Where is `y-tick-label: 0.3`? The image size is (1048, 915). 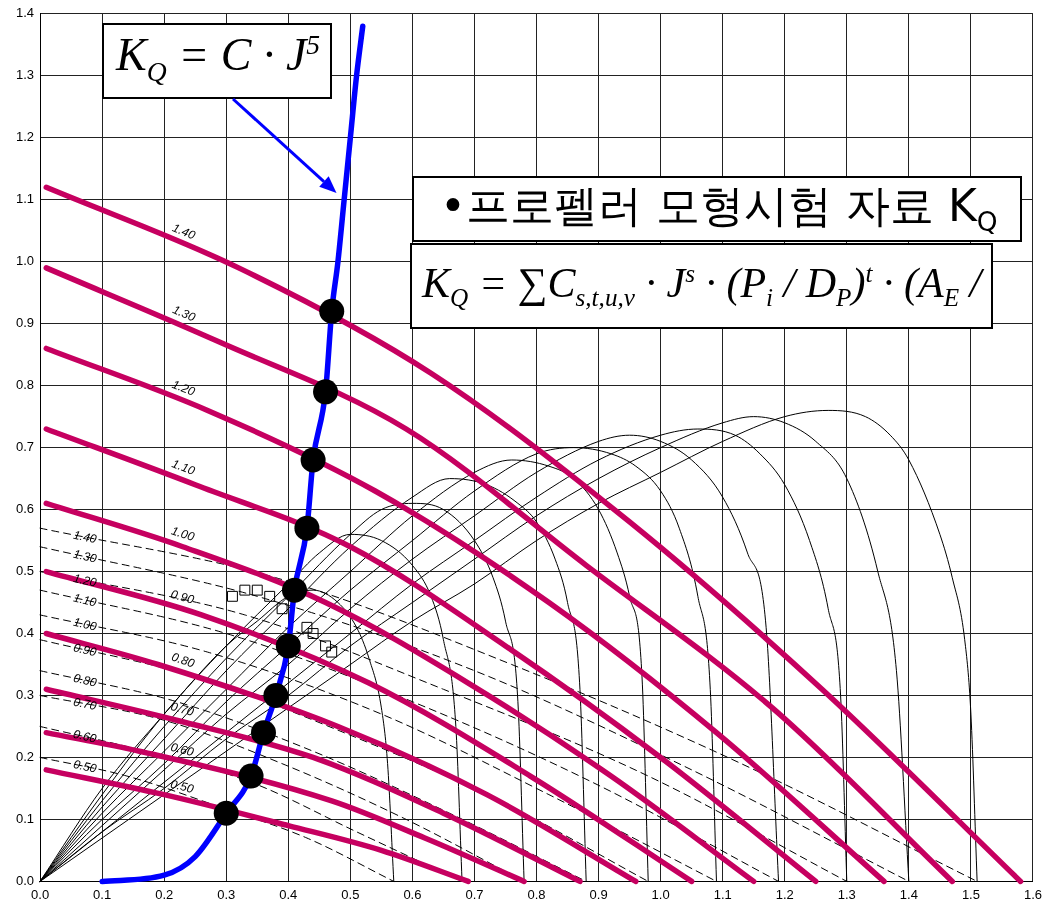 y-tick-label: 0.3 is located at coordinates (25, 695).